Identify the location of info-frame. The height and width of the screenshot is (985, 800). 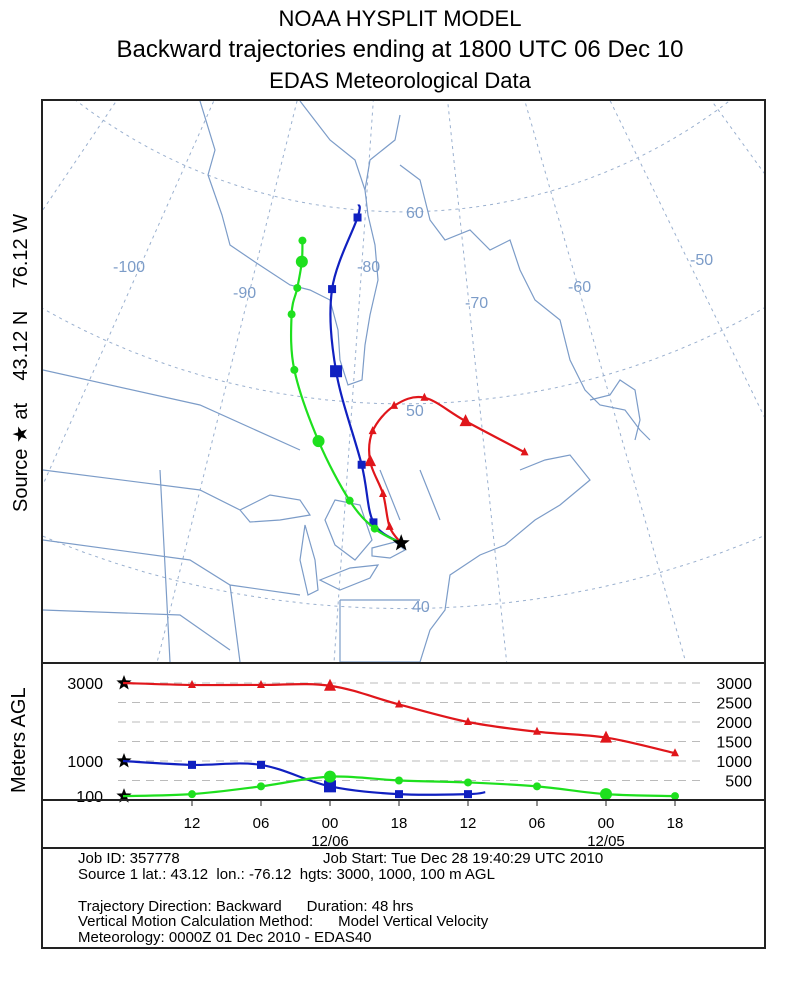
(403, 898).